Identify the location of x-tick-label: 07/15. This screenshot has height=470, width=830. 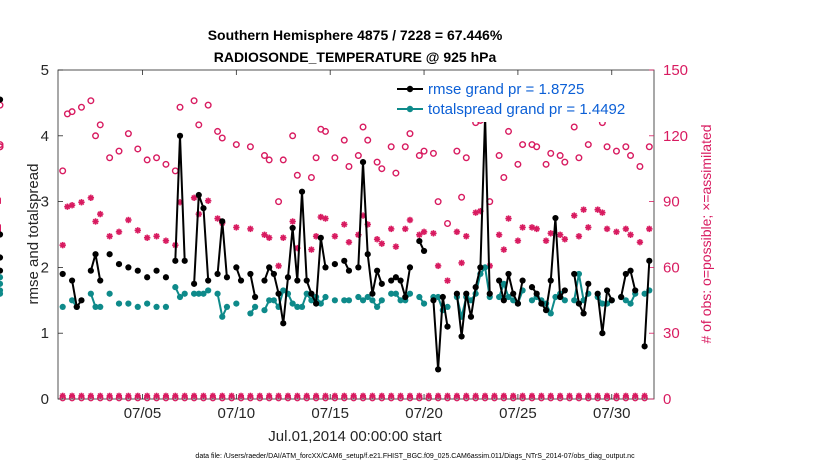
(330, 413).